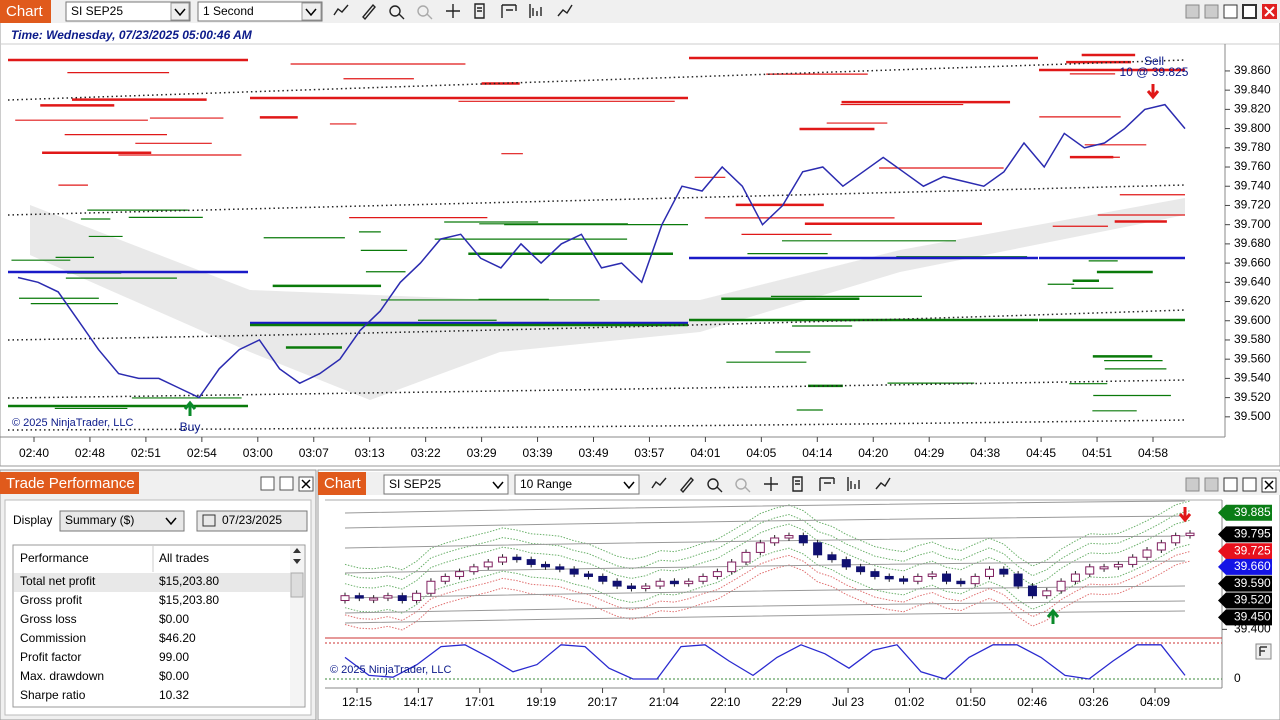 This screenshot has height=720, width=1280. Describe the element at coordinates (258, 453) in the screenshot. I see `x-tick-label: 03:00` at that location.